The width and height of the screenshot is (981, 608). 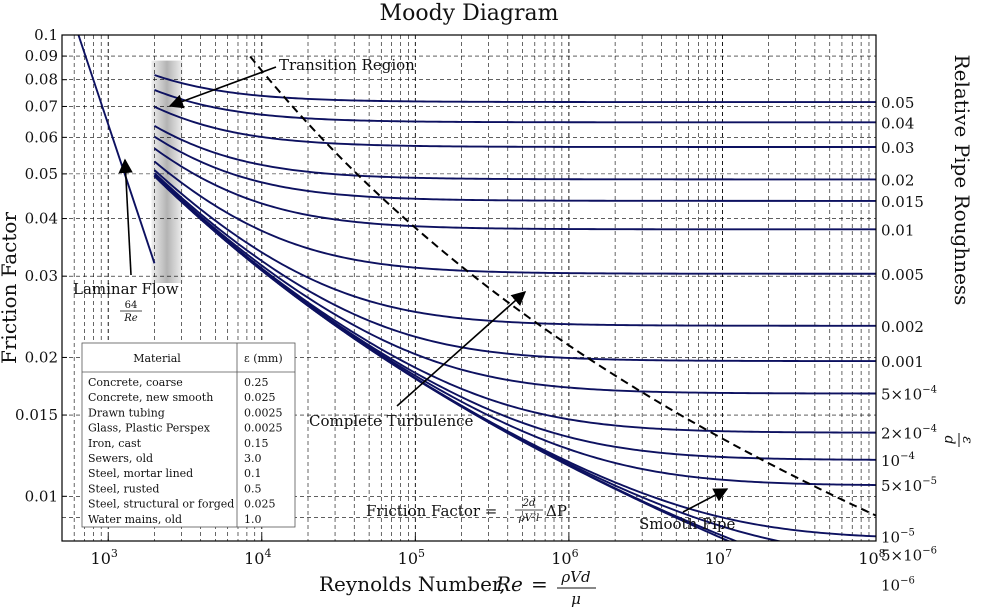 I want to click on right-axis-label: Relative Pipe Roughness ε d, so click(x=958, y=251).